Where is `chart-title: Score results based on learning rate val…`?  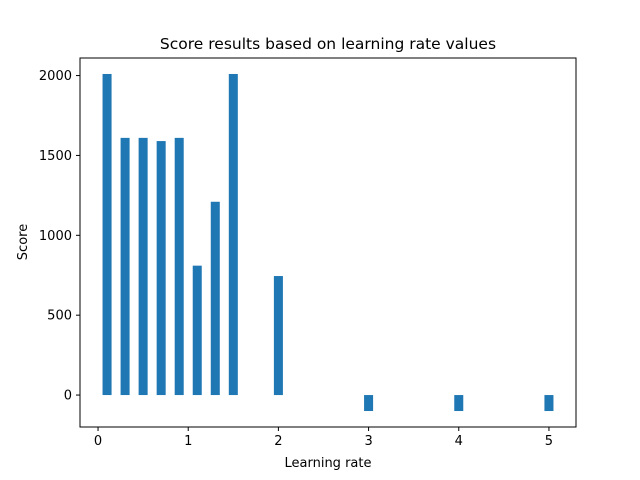 chart-title: Score results based on learning rate val… is located at coordinates (328, 44).